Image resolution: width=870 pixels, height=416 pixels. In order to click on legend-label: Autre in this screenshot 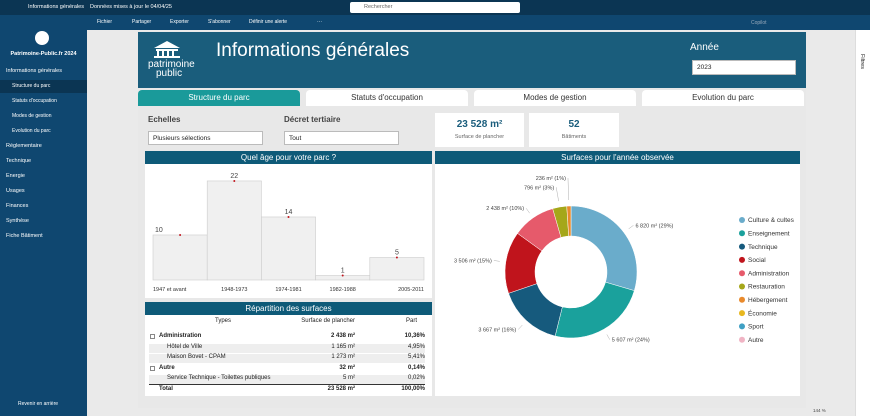, I will do `click(756, 340)`.